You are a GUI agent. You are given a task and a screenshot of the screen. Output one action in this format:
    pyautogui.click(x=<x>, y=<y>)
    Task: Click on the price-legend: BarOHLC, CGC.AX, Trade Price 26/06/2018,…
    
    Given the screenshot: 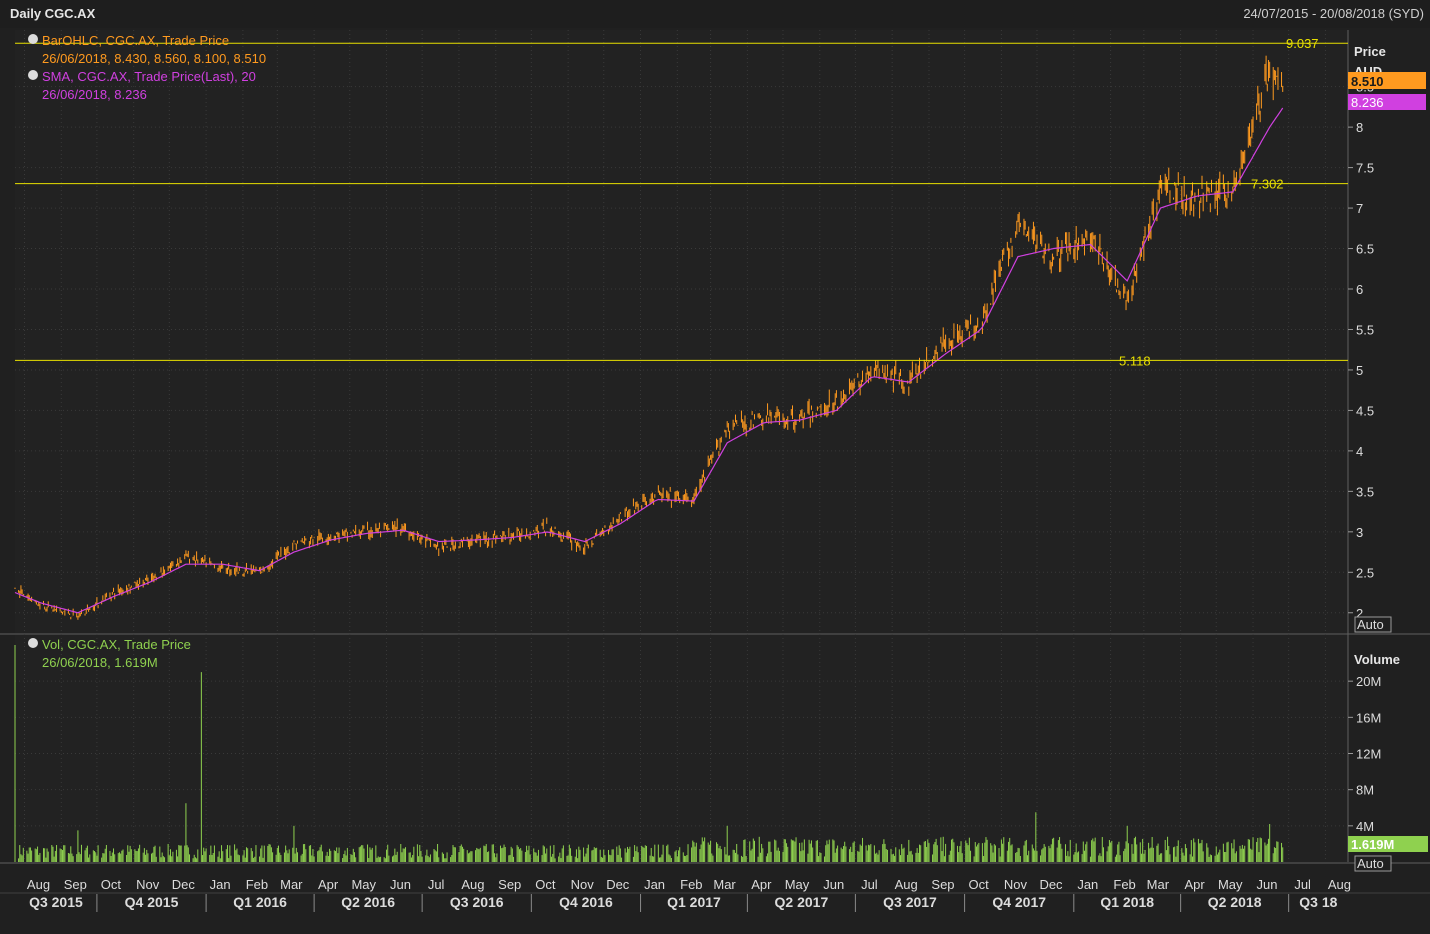 What is the action you would take?
    pyautogui.click(x=147, y=67)
    